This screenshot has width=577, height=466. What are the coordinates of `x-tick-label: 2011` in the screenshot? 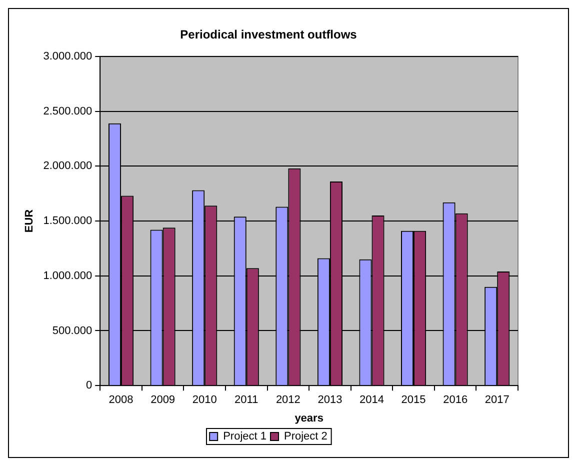 It's located at (246, 400).